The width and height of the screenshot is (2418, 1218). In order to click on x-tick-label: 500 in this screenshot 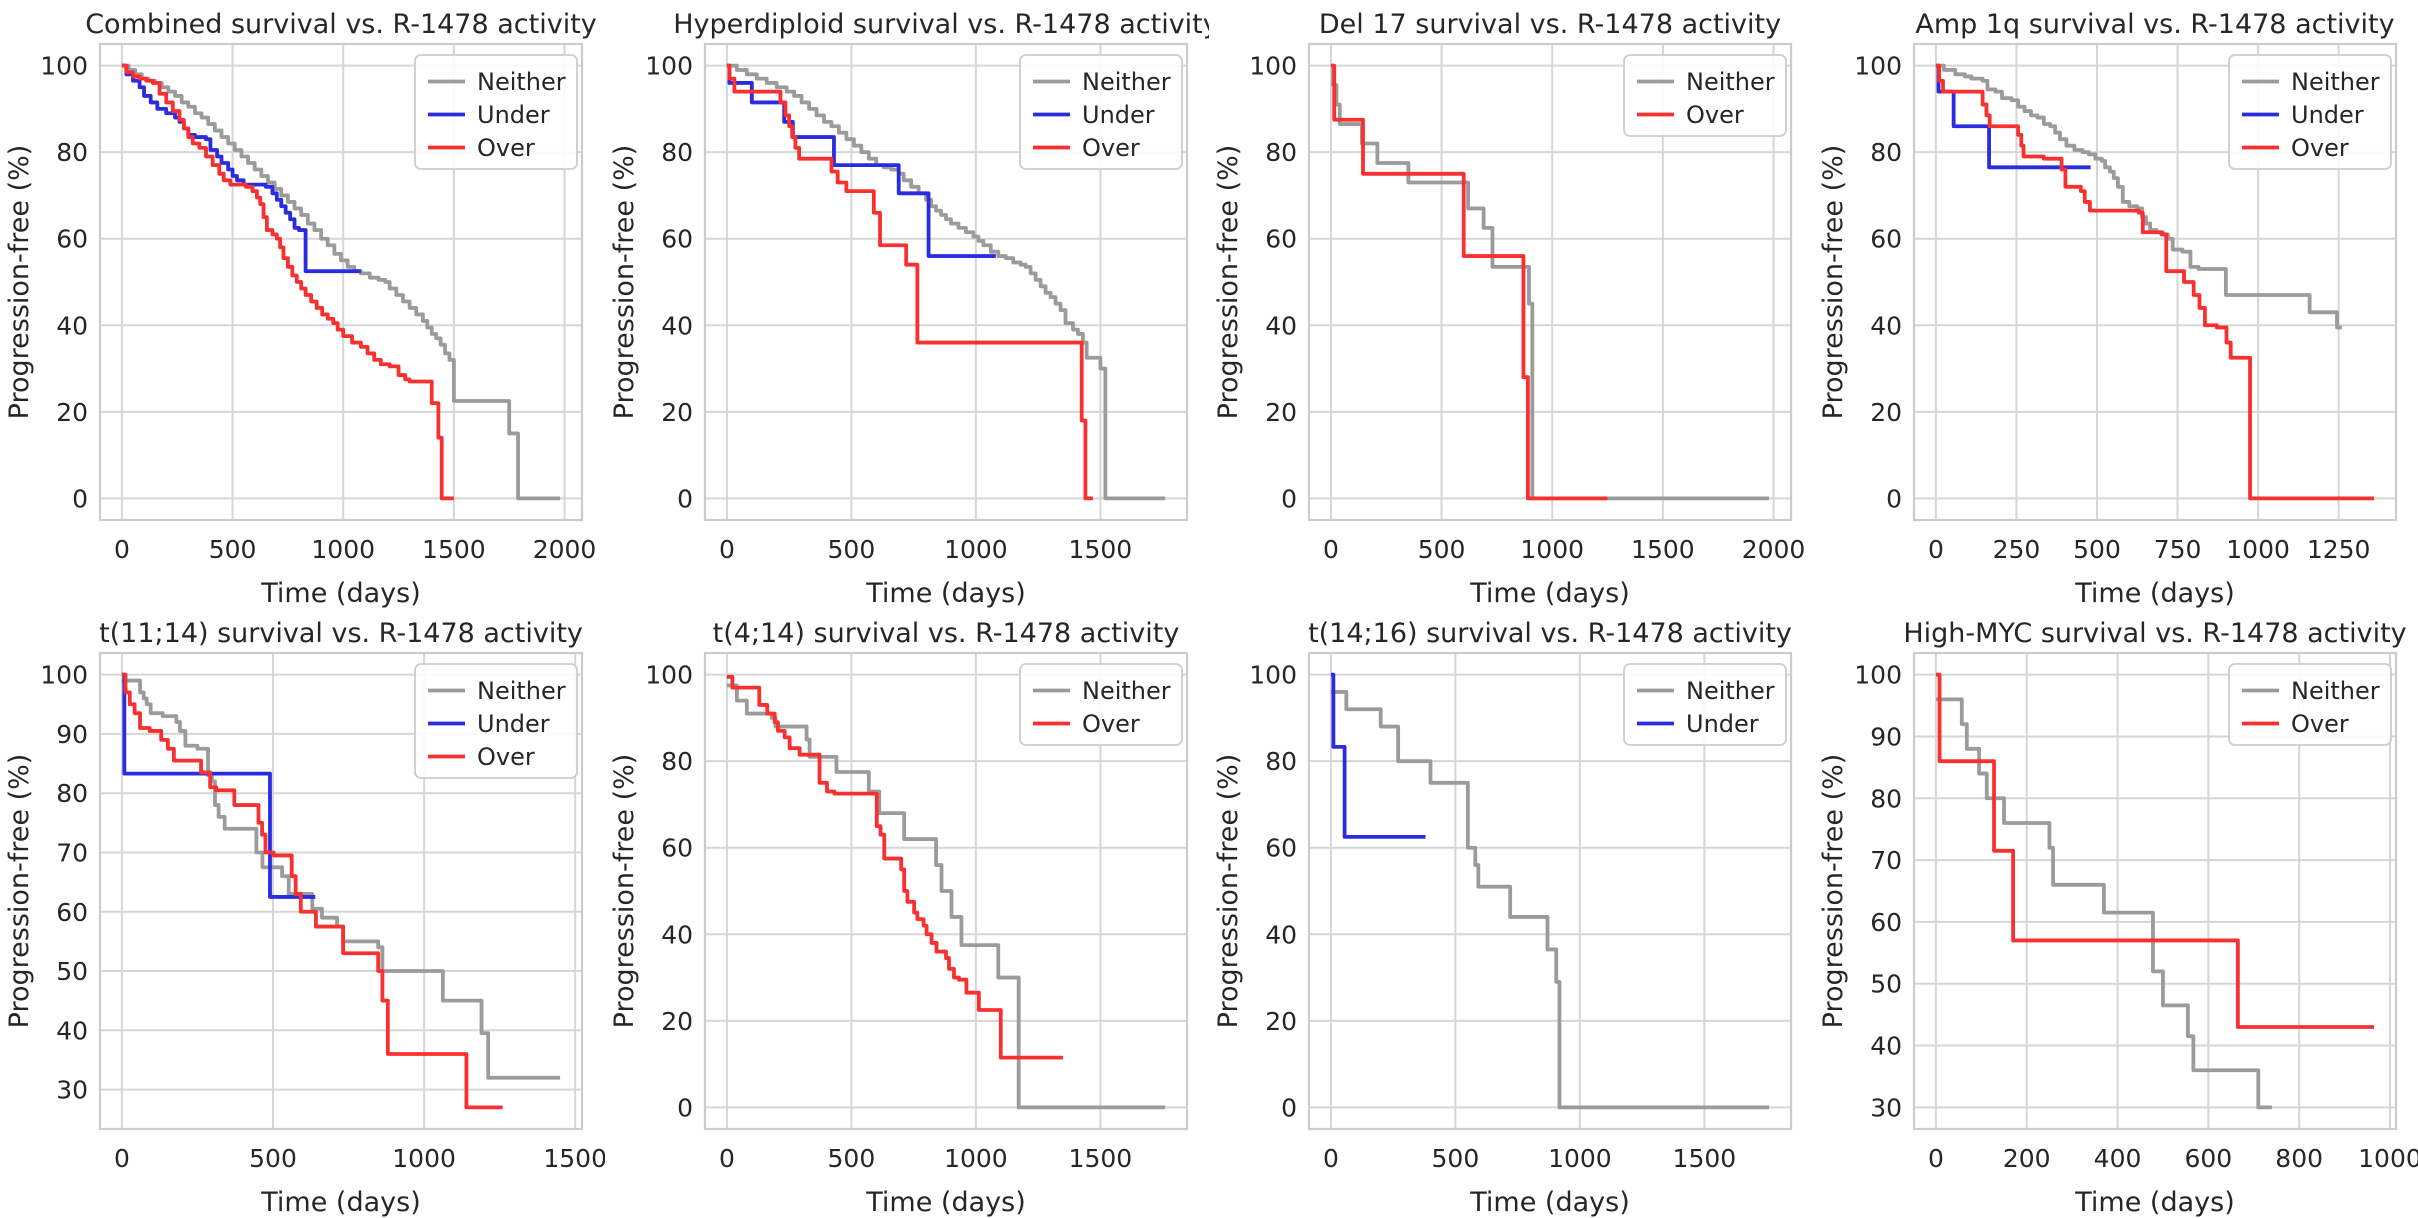, I will do `click(273, 1158)`.